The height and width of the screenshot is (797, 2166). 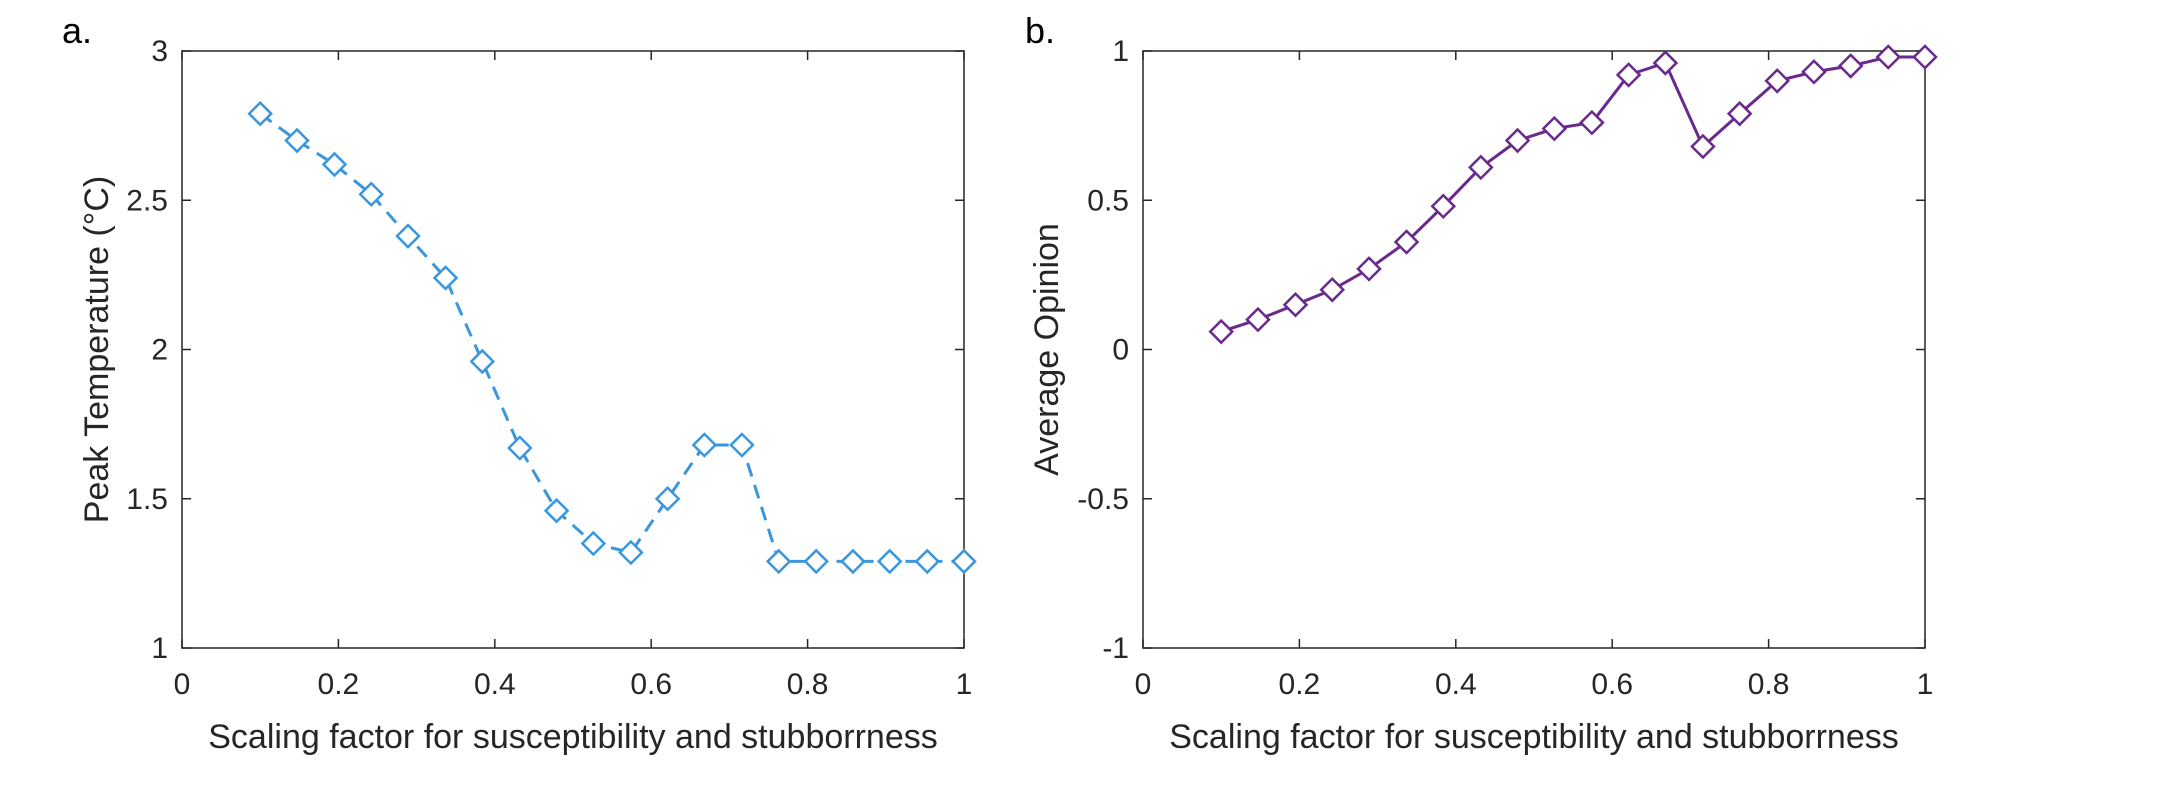 I want to click on y-tick-label: 3, so click(x=159, y=51).